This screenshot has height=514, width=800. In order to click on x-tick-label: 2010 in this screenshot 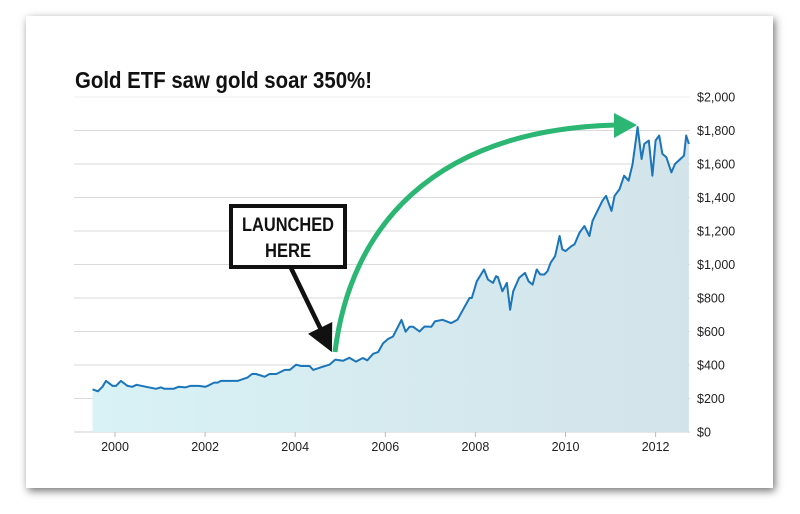, I will do `click(566, 447)`.